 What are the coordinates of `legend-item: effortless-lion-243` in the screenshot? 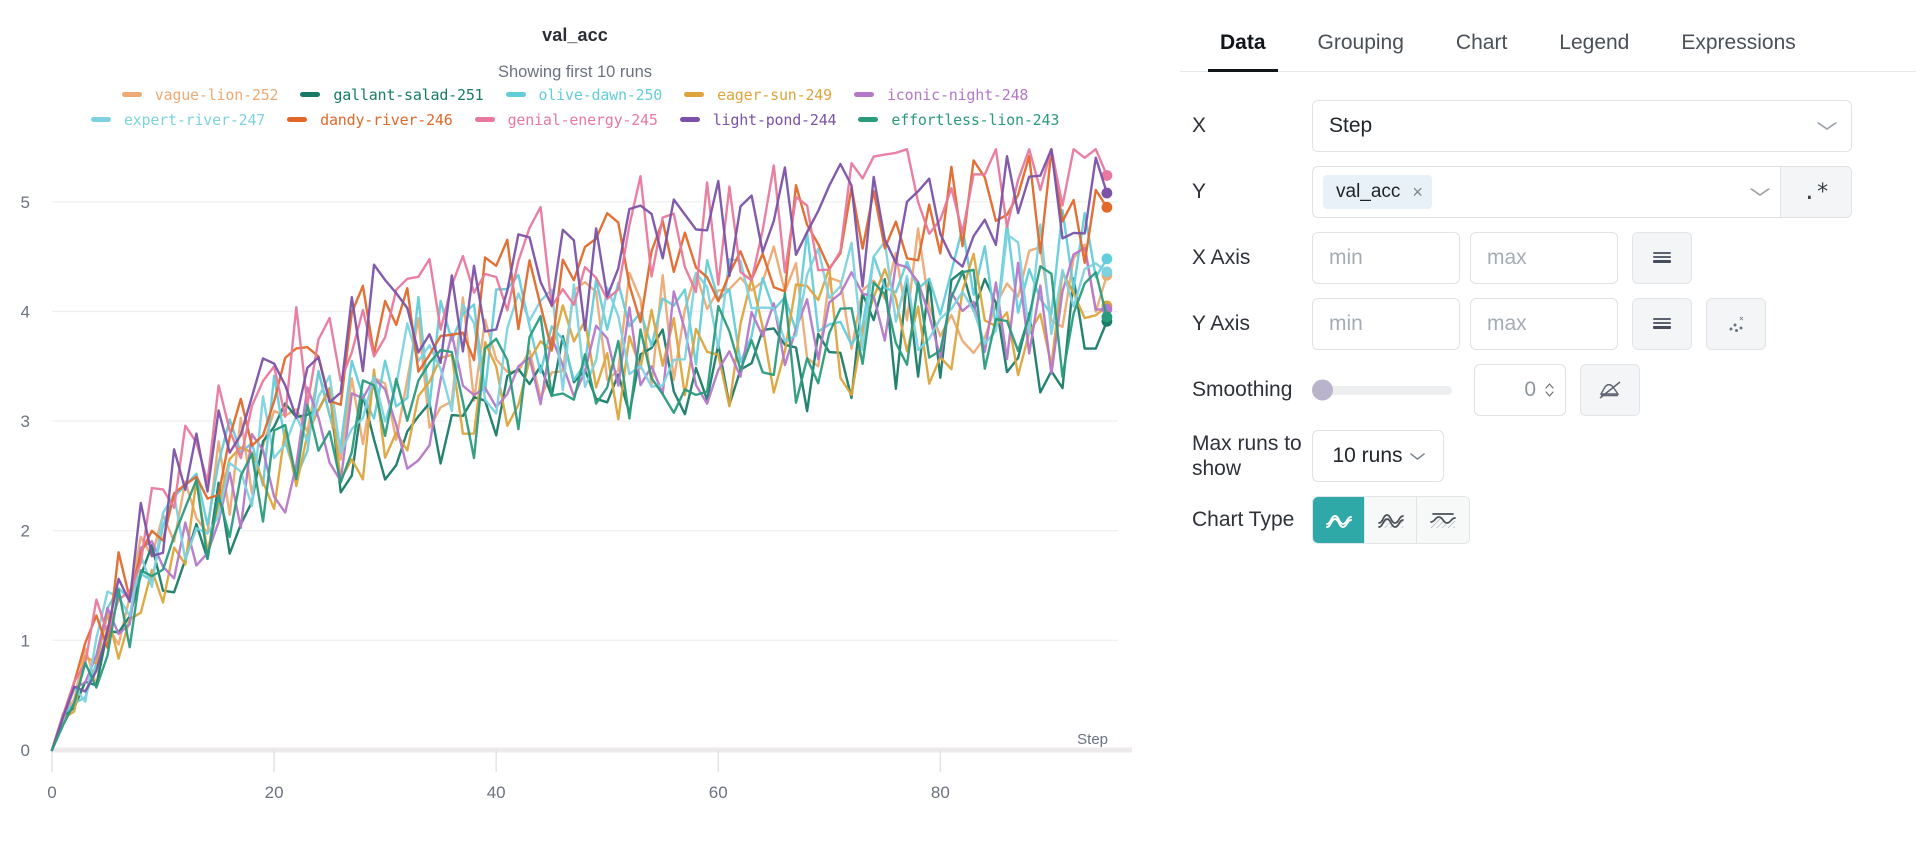 It's located at (958, 120).